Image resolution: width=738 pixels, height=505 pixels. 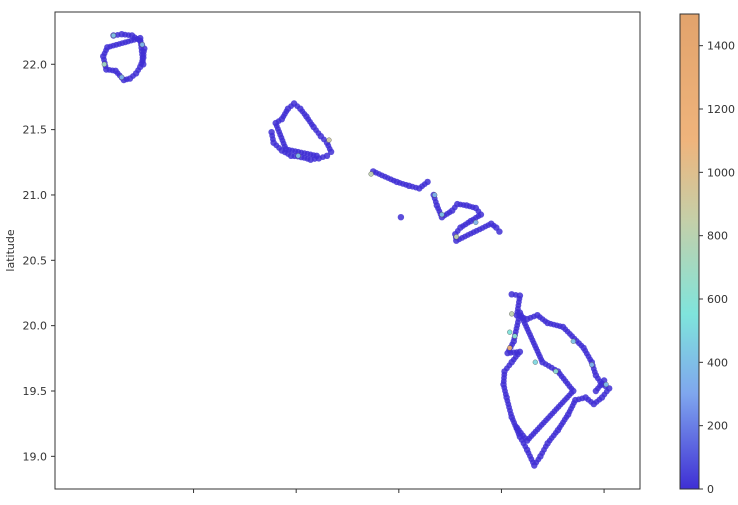 I want to click on colorbar-tick-label: 400, so click(x=717, y=362).